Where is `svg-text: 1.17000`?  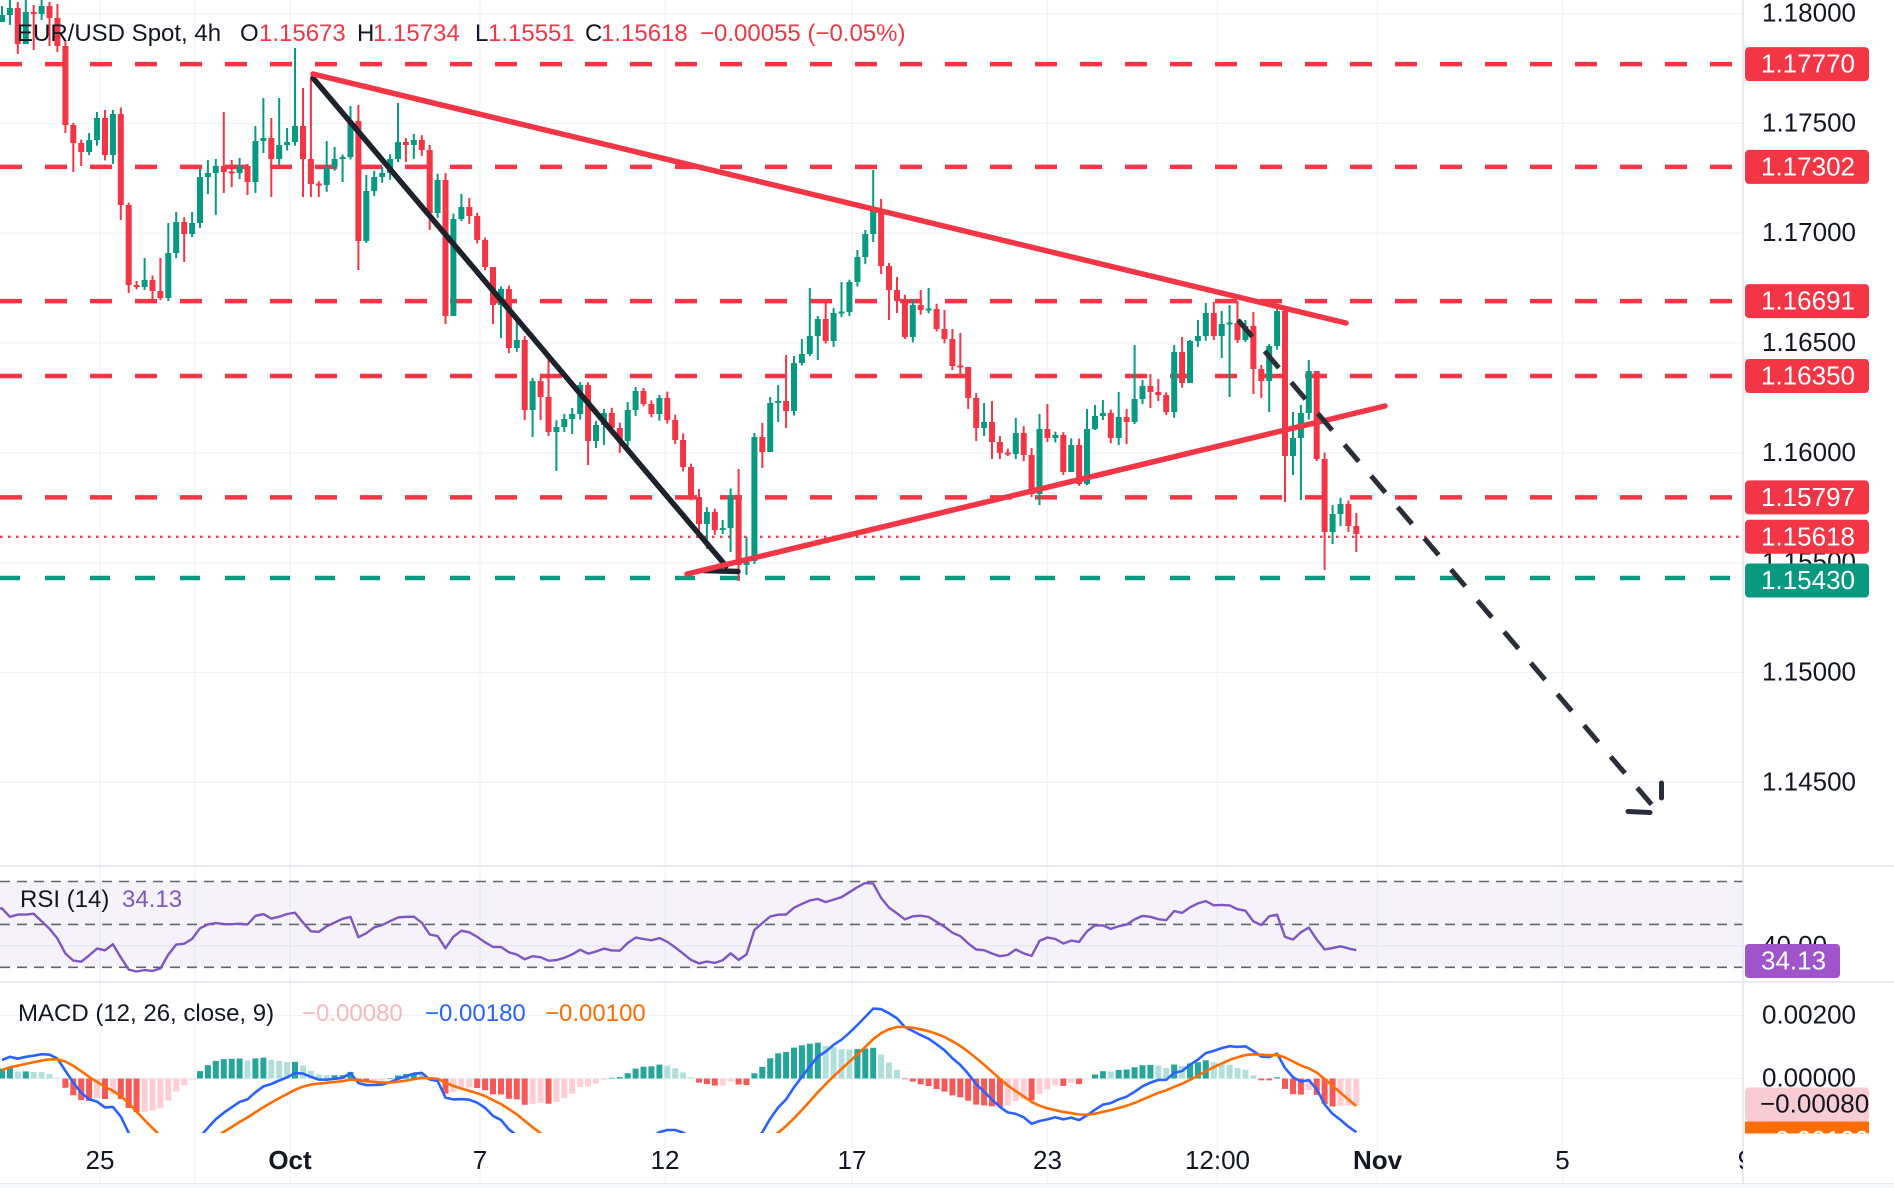 svg-text: 1.17000 is located at coordinates (1809, 232).